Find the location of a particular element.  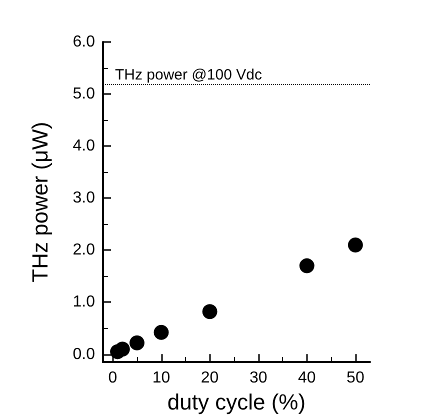

y-axis-title: THz power (μW) is located at coordinates (40, 202).